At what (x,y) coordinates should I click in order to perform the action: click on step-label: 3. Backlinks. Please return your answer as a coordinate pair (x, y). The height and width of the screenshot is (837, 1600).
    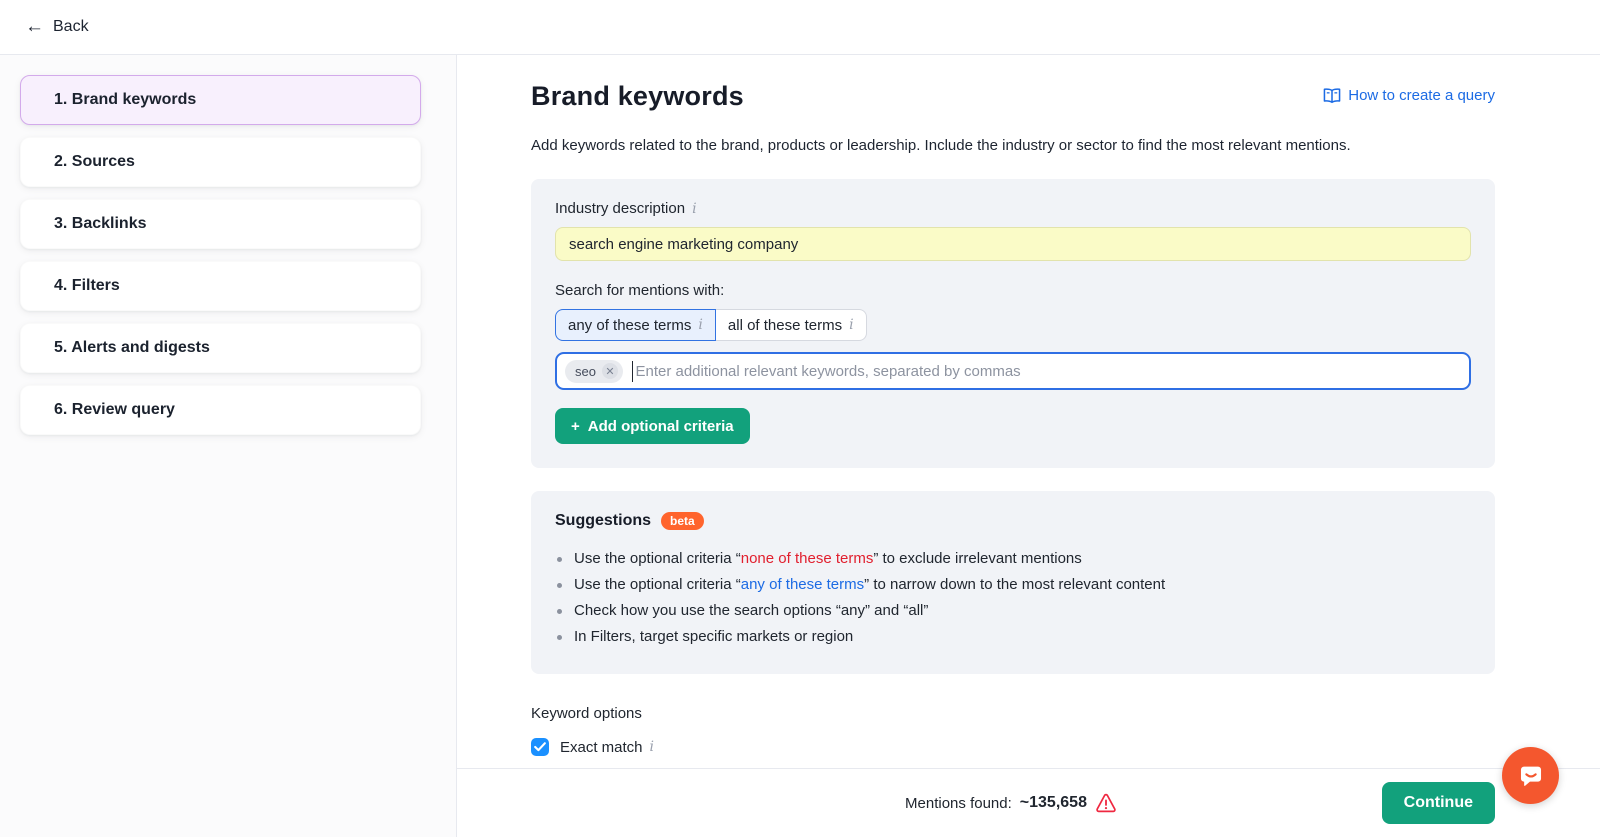
    Looking at the image, I should click on (100, 223).